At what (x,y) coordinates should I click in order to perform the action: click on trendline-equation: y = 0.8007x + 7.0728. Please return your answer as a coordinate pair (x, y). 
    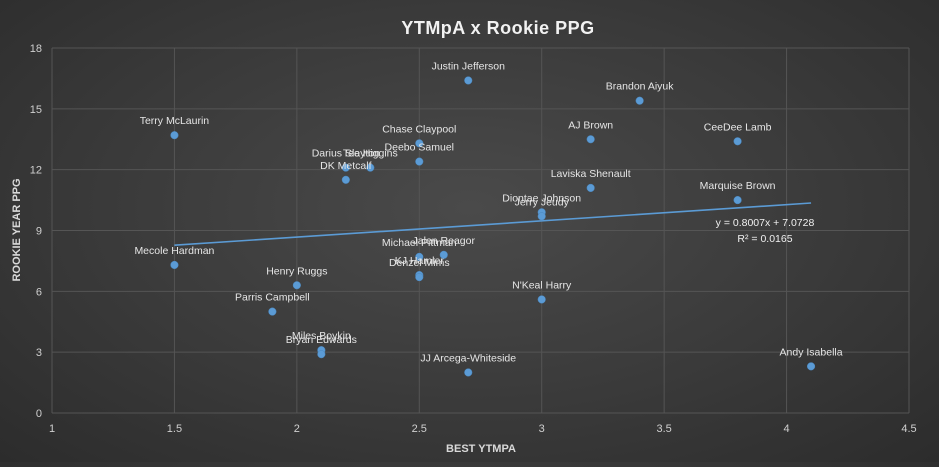
    Looking at the image, I should click on (765, 223).